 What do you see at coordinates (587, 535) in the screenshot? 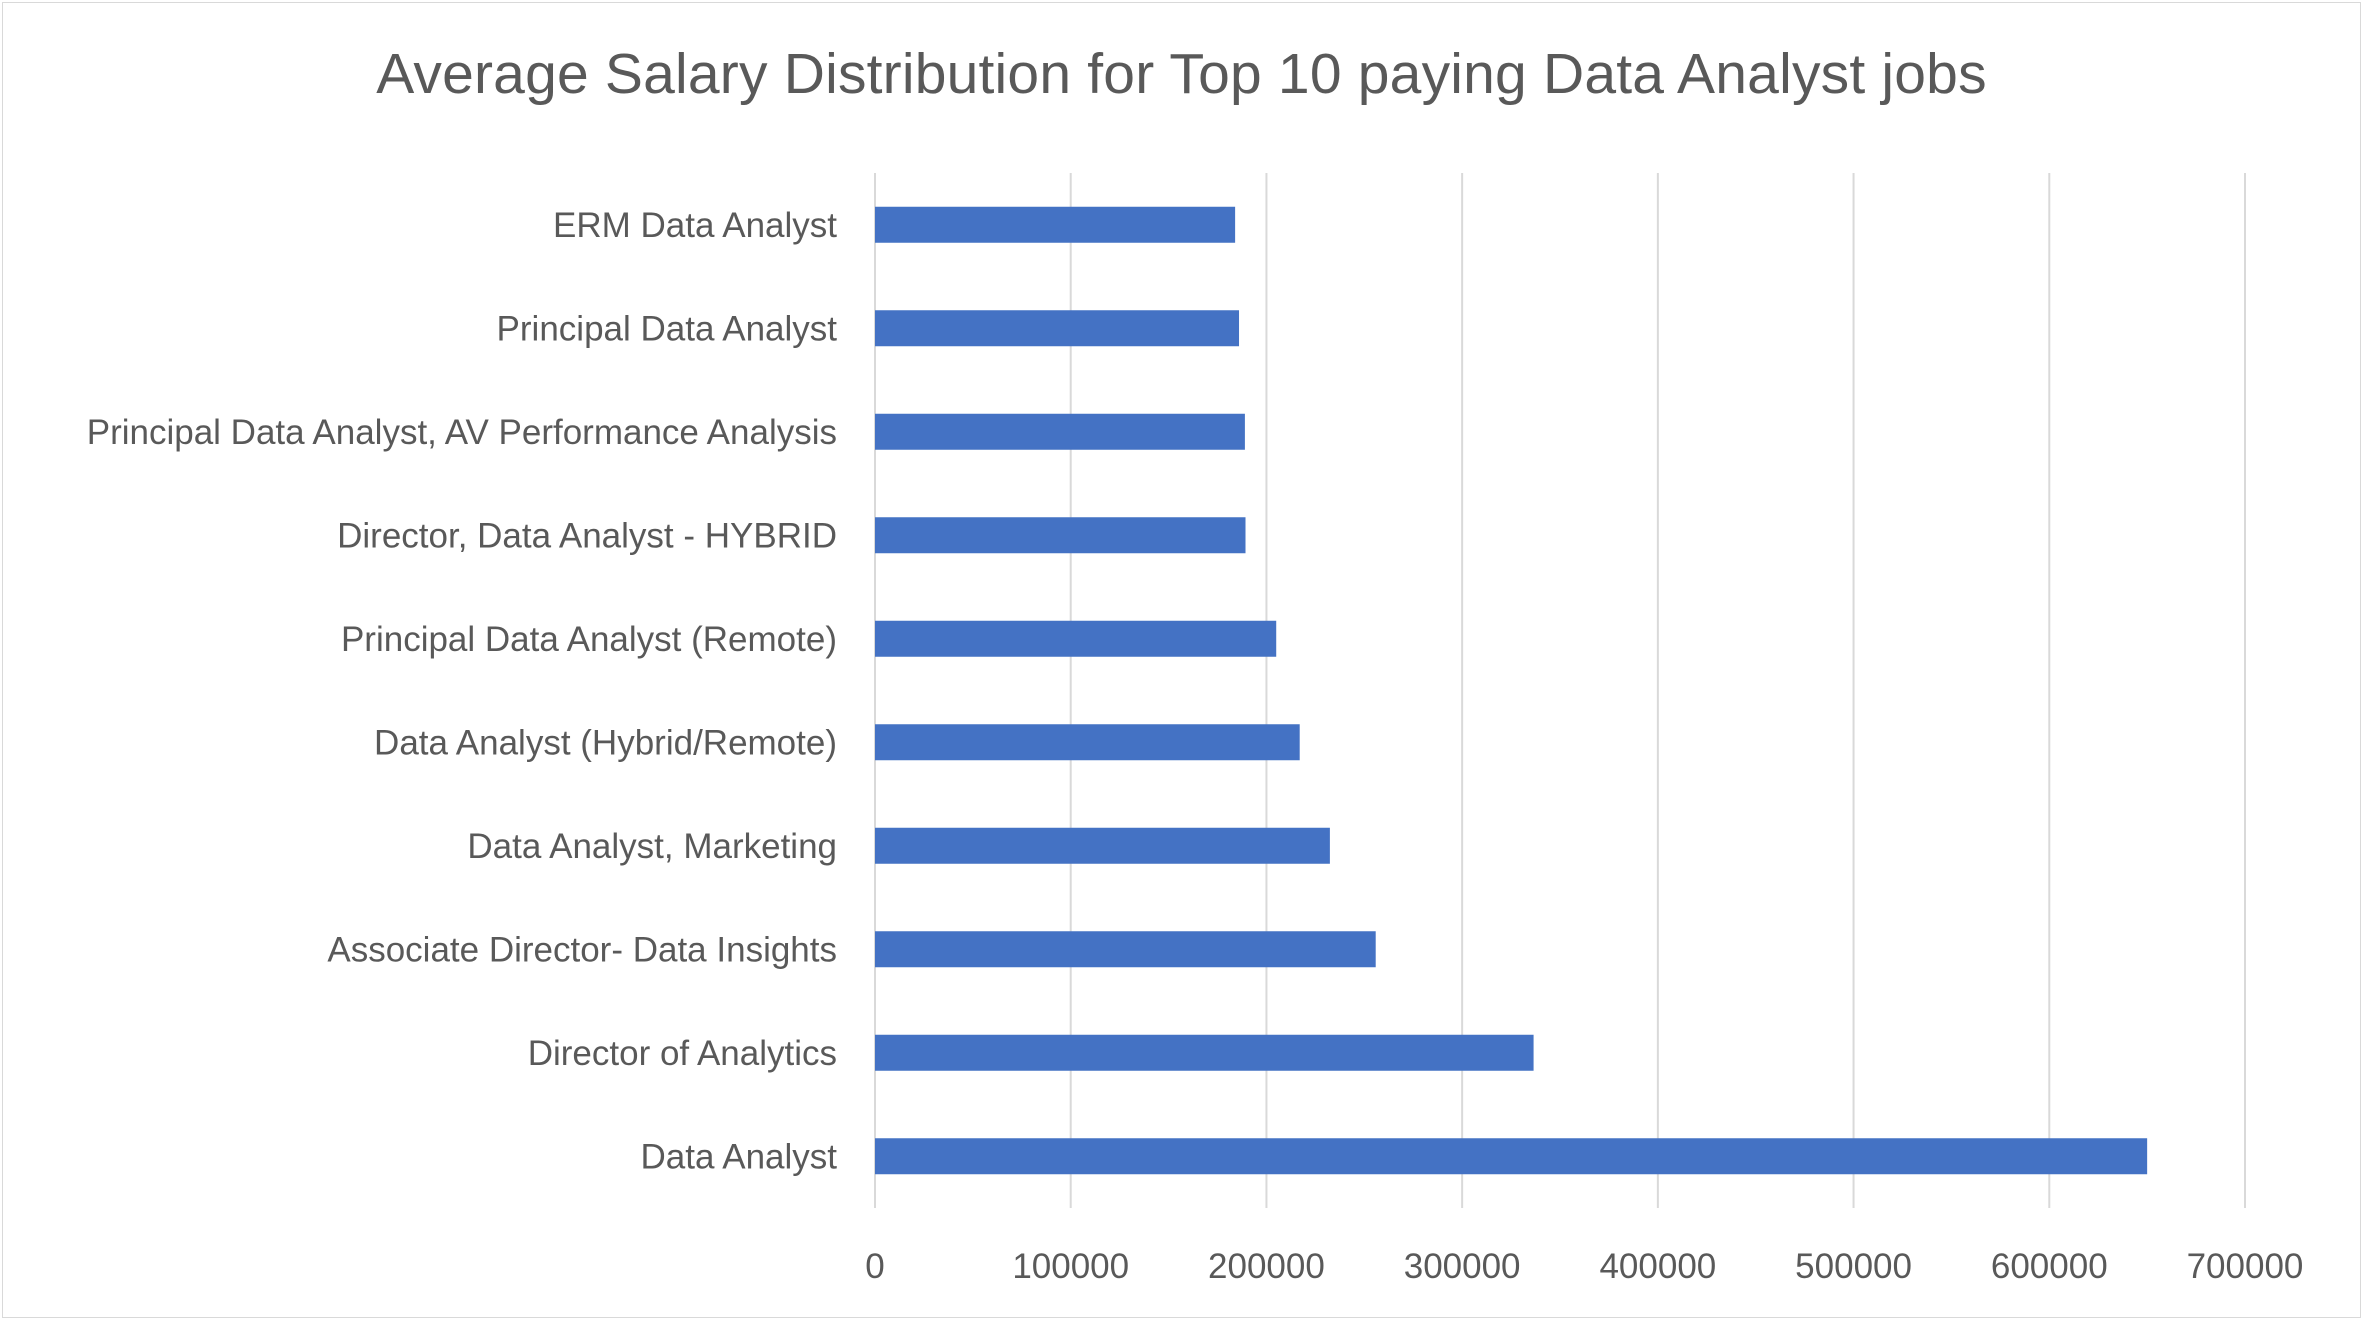
I see `category-label: Director, Data Analyst - HYBRID` at bounding box center [587, 535].